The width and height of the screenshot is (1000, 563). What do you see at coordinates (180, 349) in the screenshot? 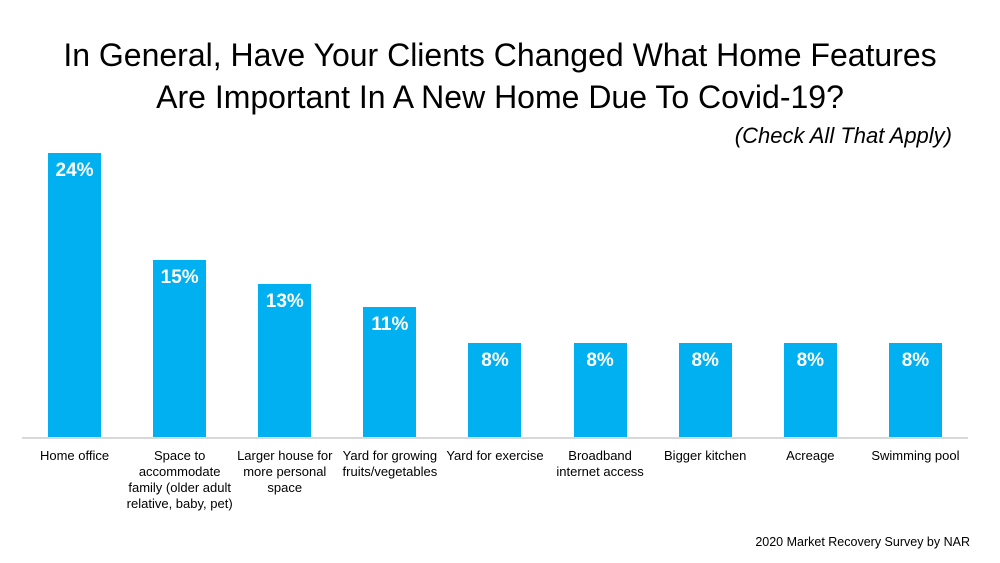
I see `bar: 15%` at bounding box center [180, 349].